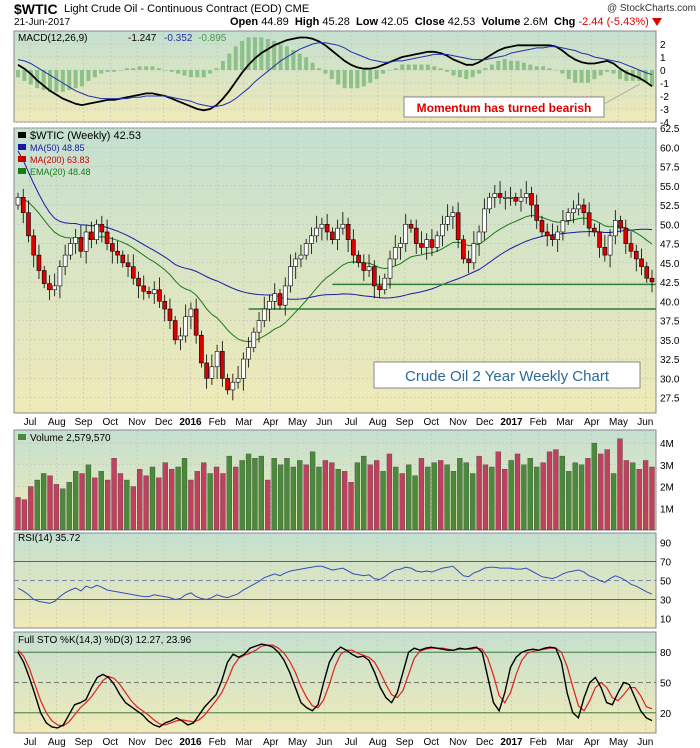 The width and height of the screenshot is (700, 748). What do you see at coordinates (271, 742) in the screenshot?
I see `x-tick-label-bottom: Apr` at bounding box center [271, 742].